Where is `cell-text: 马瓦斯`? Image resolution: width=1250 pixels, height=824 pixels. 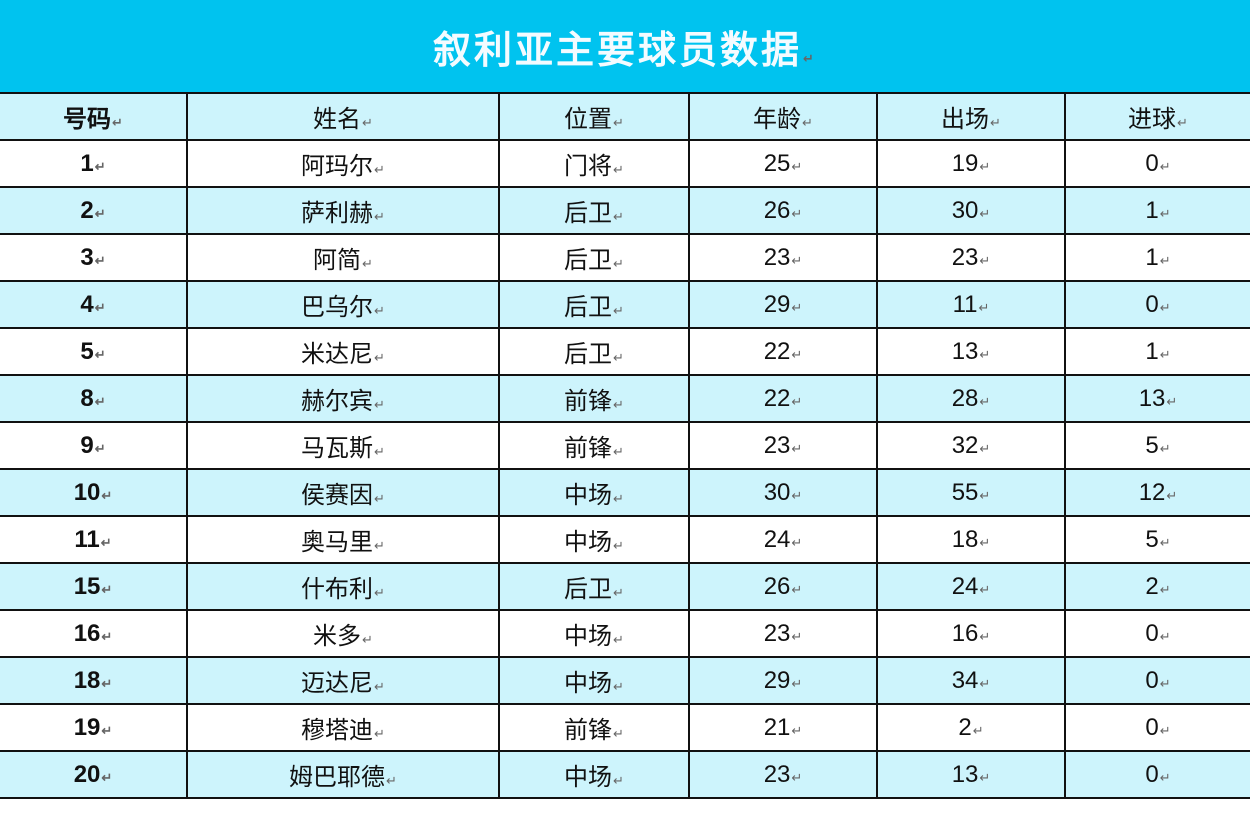 cell-text: 马瓦斯 is located at coordinates (343, 448).